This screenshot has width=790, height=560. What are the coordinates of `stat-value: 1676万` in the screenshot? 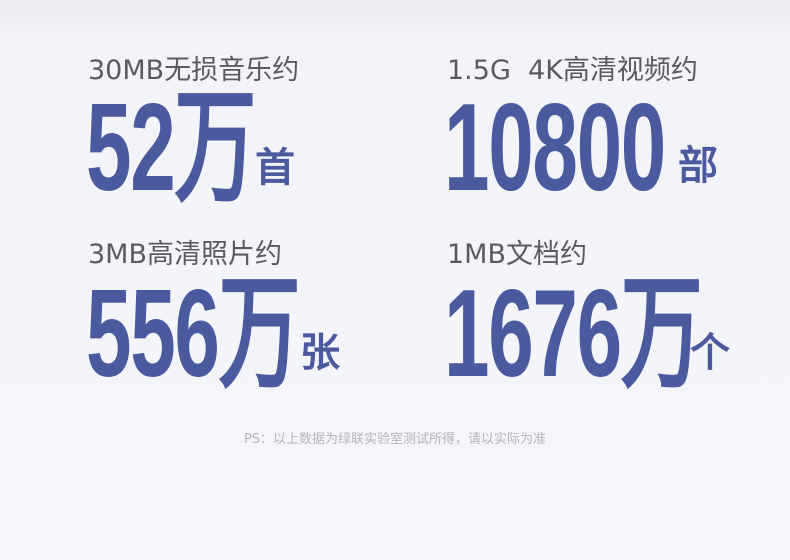 It's located at (573, 334).